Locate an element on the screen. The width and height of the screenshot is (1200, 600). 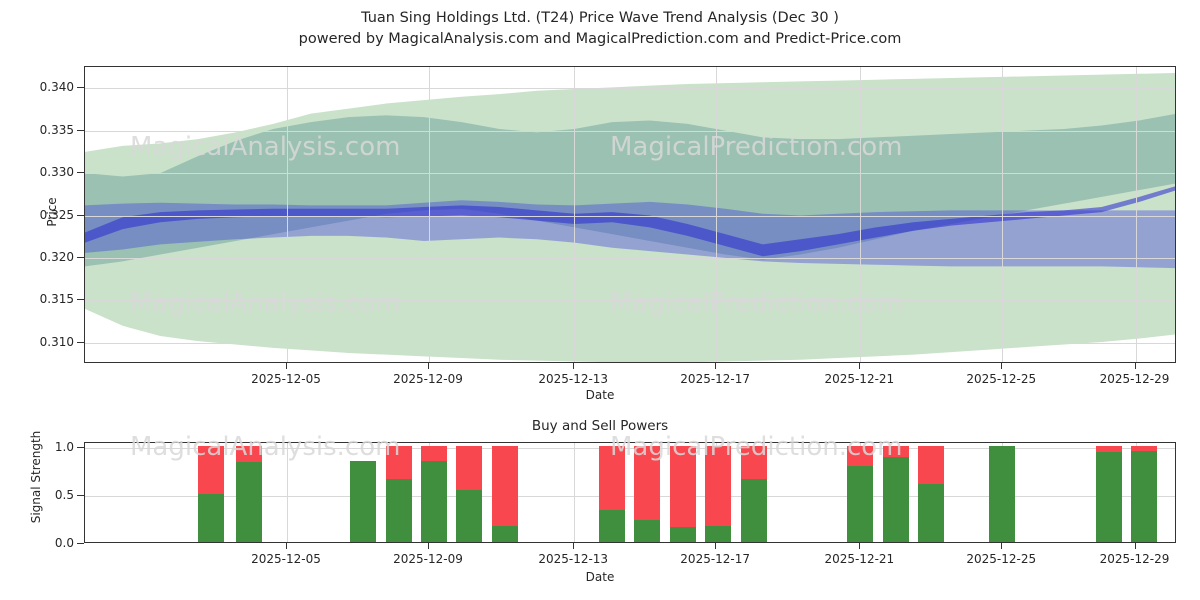
y-axis-tick-label: 0.335 is located at coordinates (56, 129).